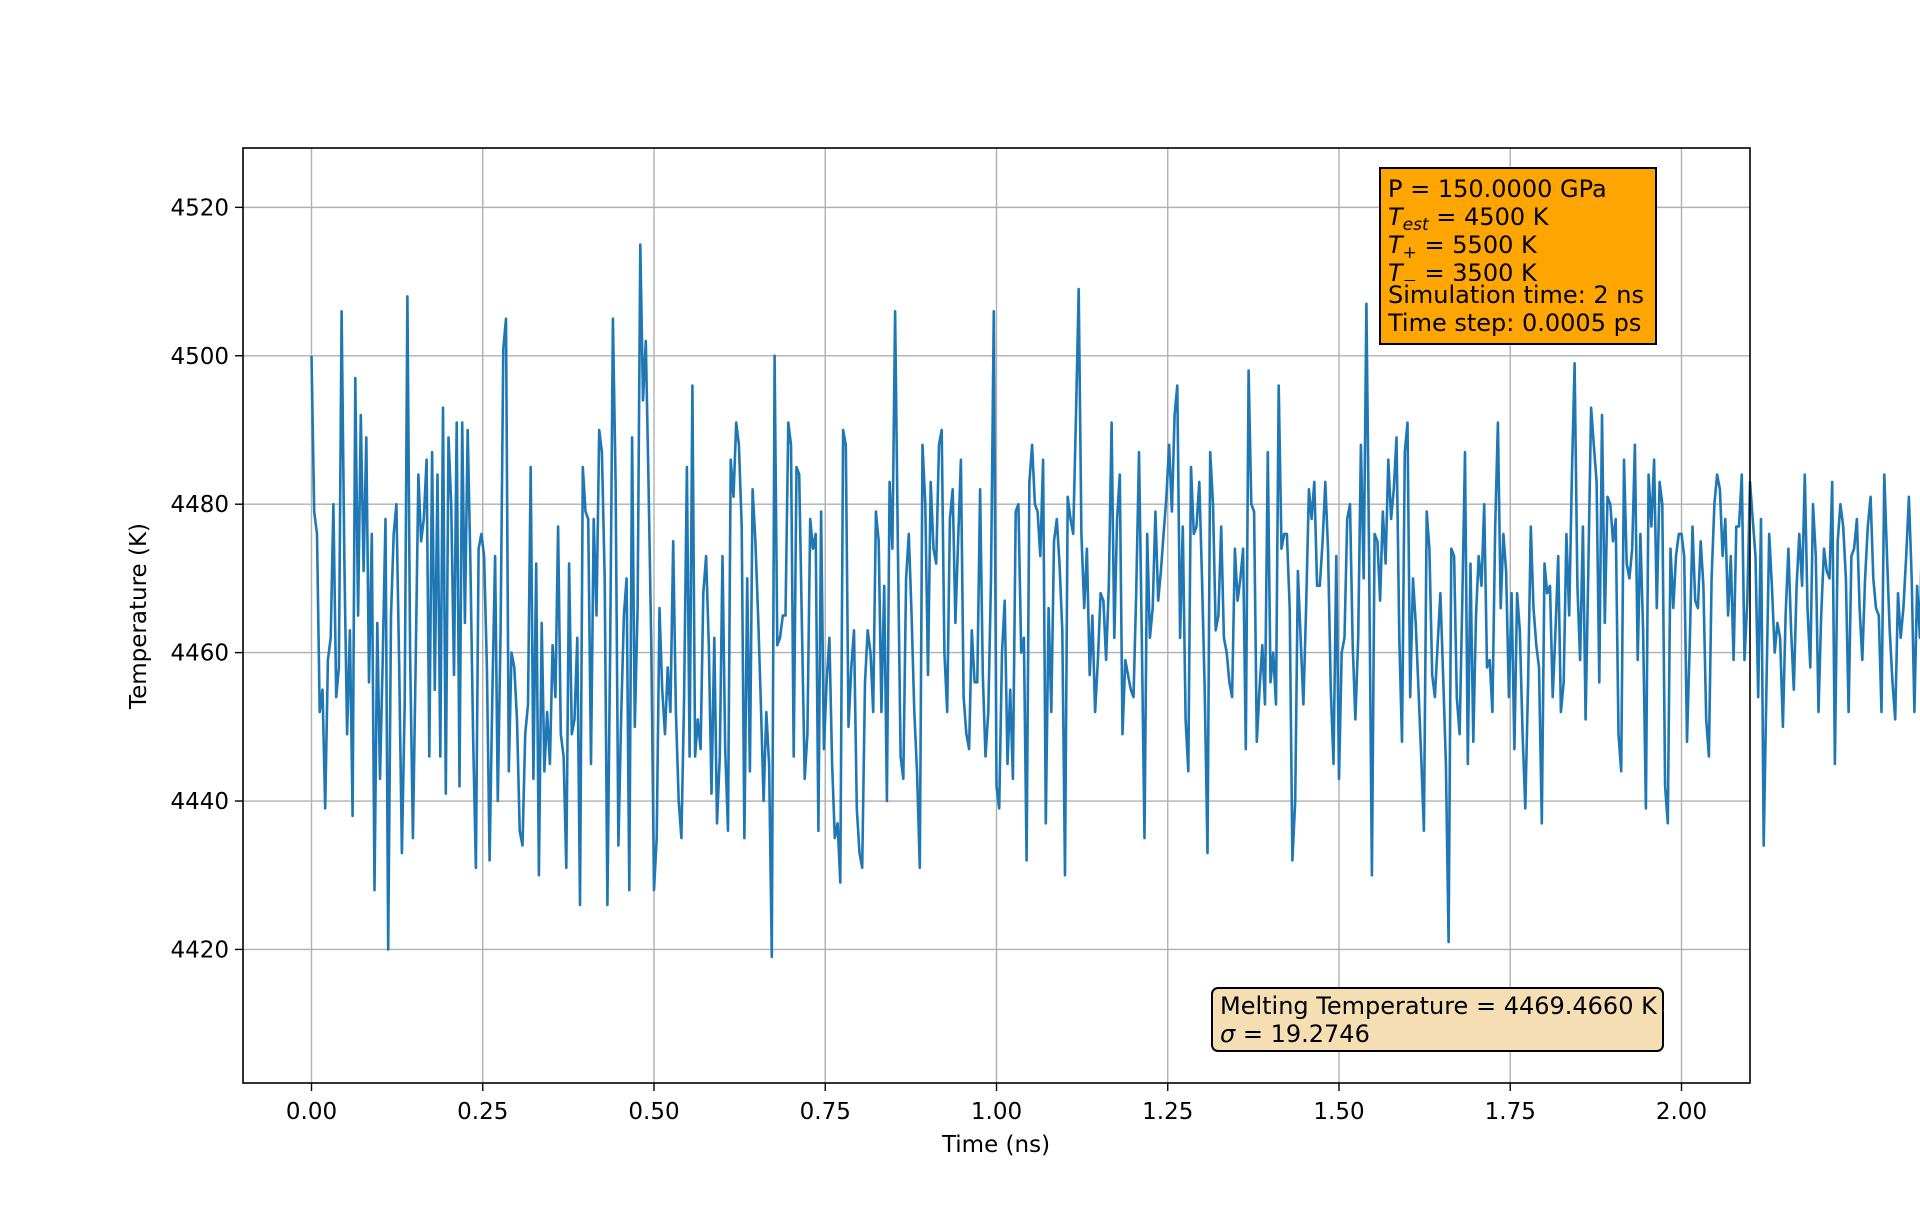 This screenshot has width=1920, height=1222. I want to click on x-tick-label: 0.75, so click(825, 1112).